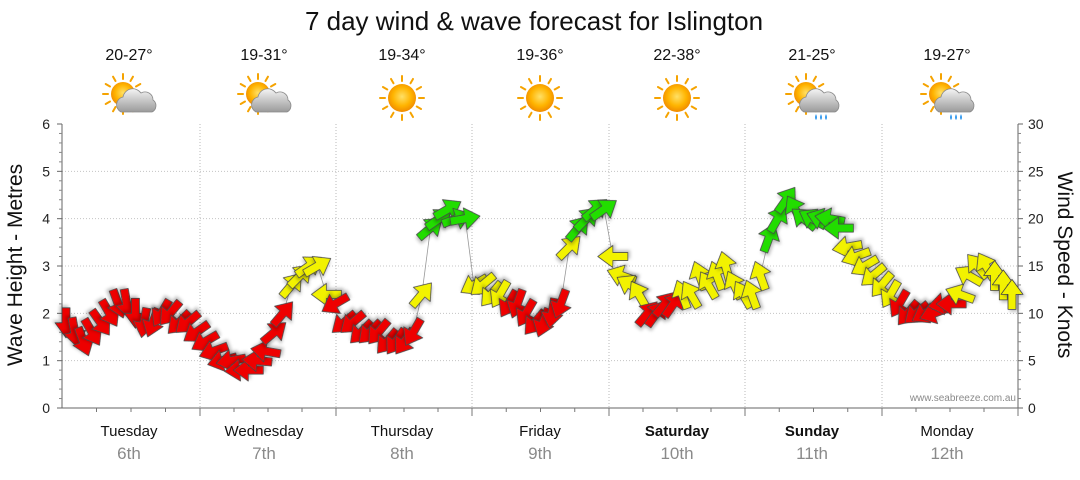 Image resolution: width=1080 pixels, height=480 pixels. What do you see at coordinates (46, 361) in the screenshot?
I see `y-left-tick-label: 1` at bounding box center [46, 361].